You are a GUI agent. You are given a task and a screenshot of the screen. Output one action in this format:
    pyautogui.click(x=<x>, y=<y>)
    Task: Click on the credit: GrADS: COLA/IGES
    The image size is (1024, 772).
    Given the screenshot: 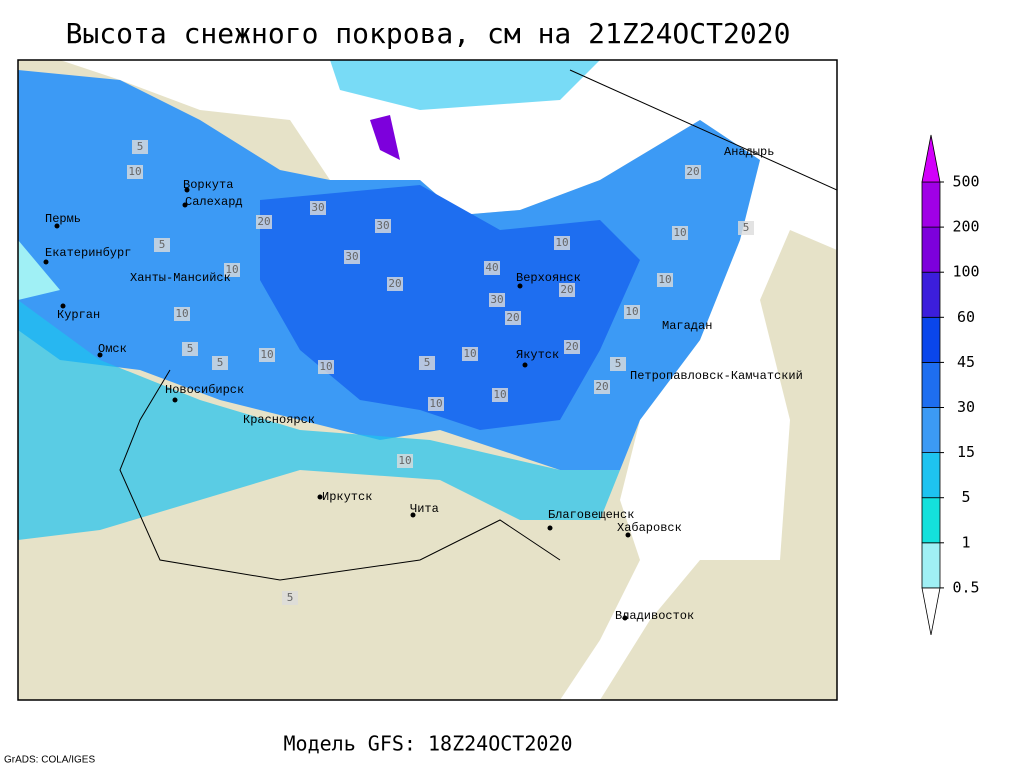 What is the action you would take?
    pyautogui.click(x=49, y=760)
    